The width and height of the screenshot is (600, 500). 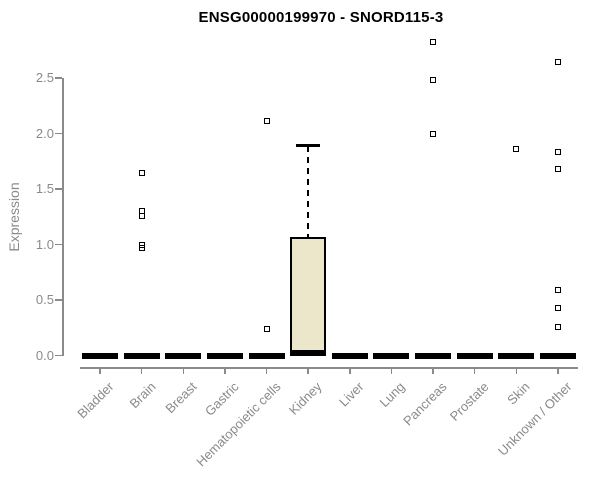 I want to click on y-tick-label: 1.0, so click(x=44, y=244).